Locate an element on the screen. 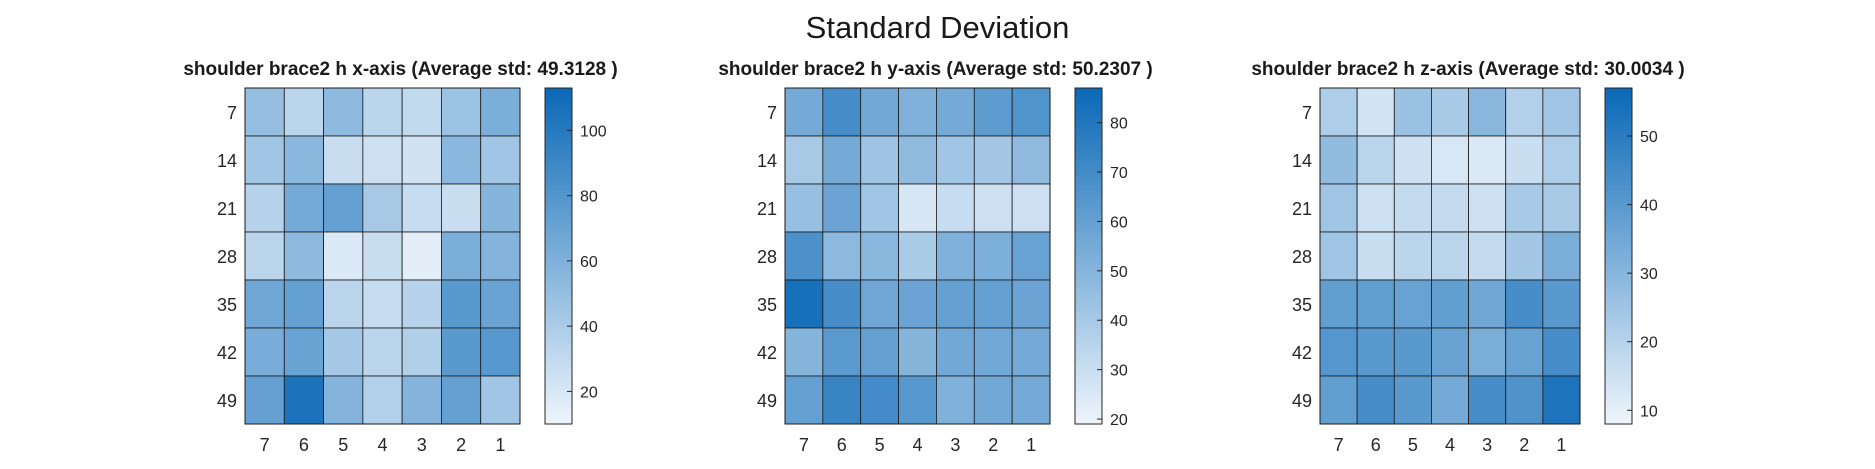 The width and height of the screenshot is (1875, 469). x-tick-label: 1 is located at coordinates (500, 445).